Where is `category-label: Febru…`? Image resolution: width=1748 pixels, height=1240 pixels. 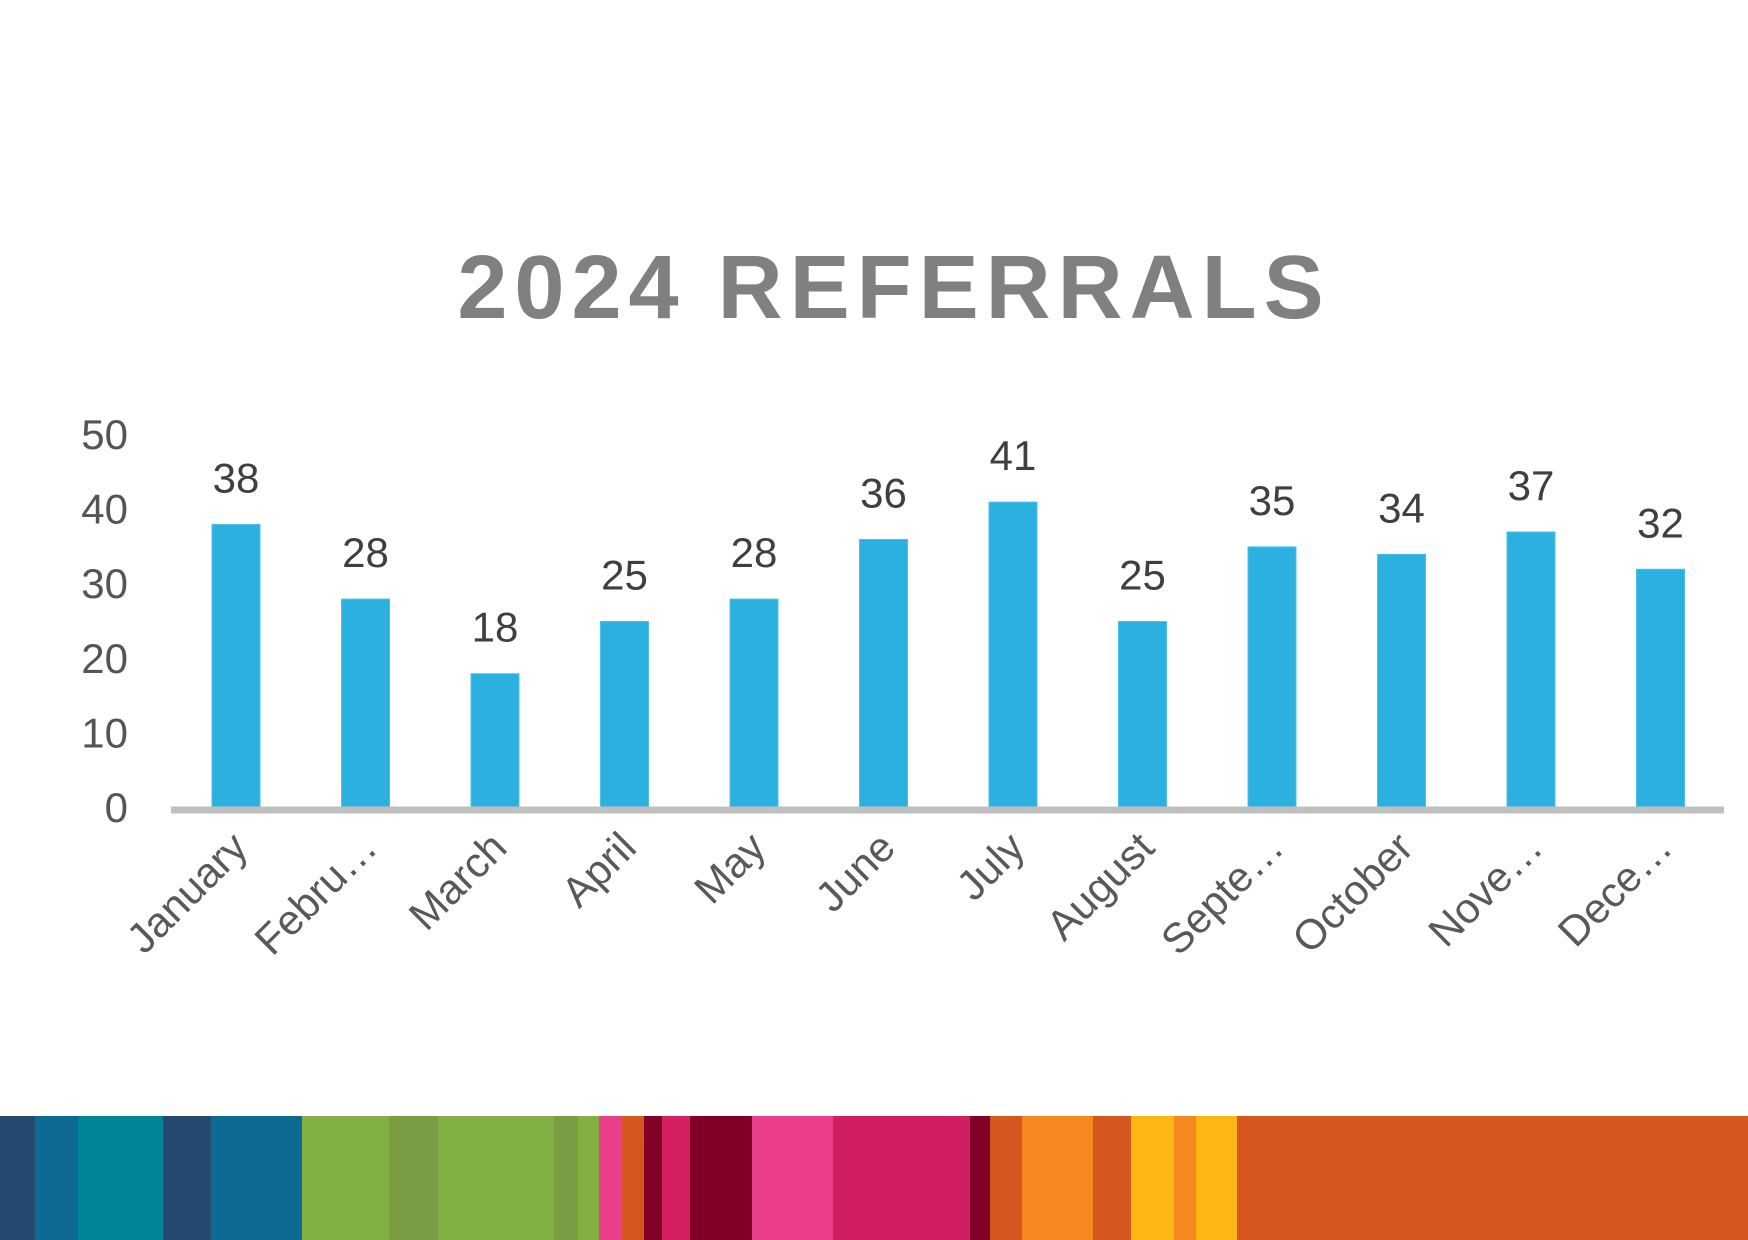
category-label: Febru… is located at coordinates (315, 893).